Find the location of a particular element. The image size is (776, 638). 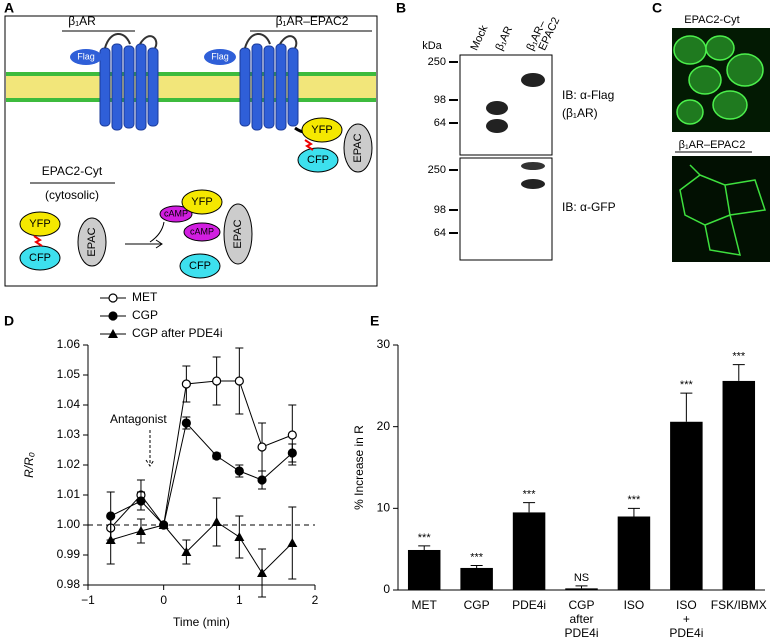

y-tick-label: 1.04 is located at coordinates (69, 404).